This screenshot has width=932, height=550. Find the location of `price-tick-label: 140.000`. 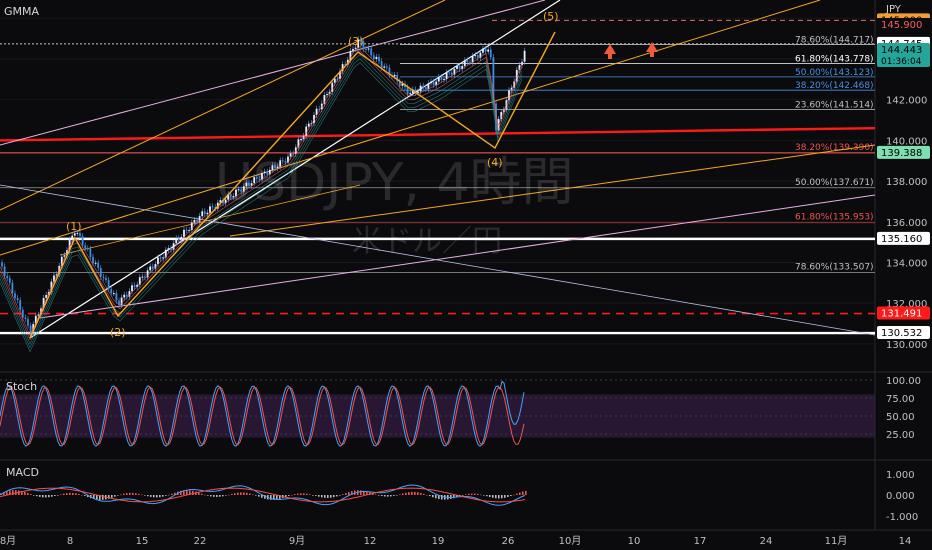

price-tick-label: 140.000 is located at coordinates (906, 141).